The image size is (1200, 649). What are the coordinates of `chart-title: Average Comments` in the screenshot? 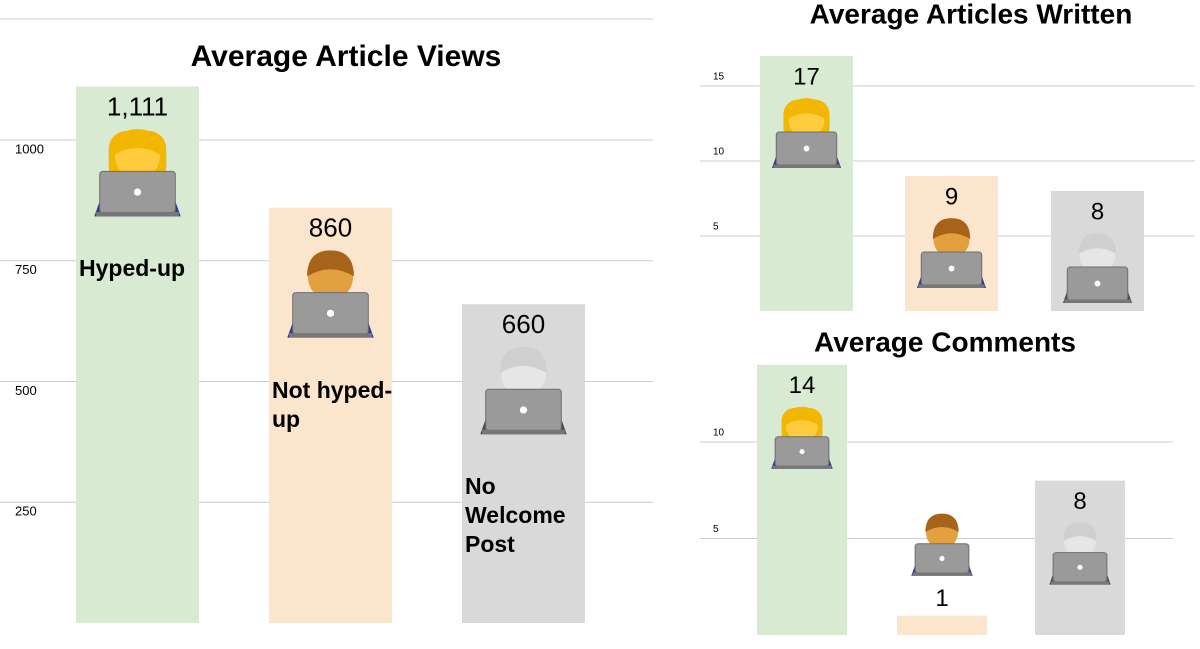 It's located at (945, 341).